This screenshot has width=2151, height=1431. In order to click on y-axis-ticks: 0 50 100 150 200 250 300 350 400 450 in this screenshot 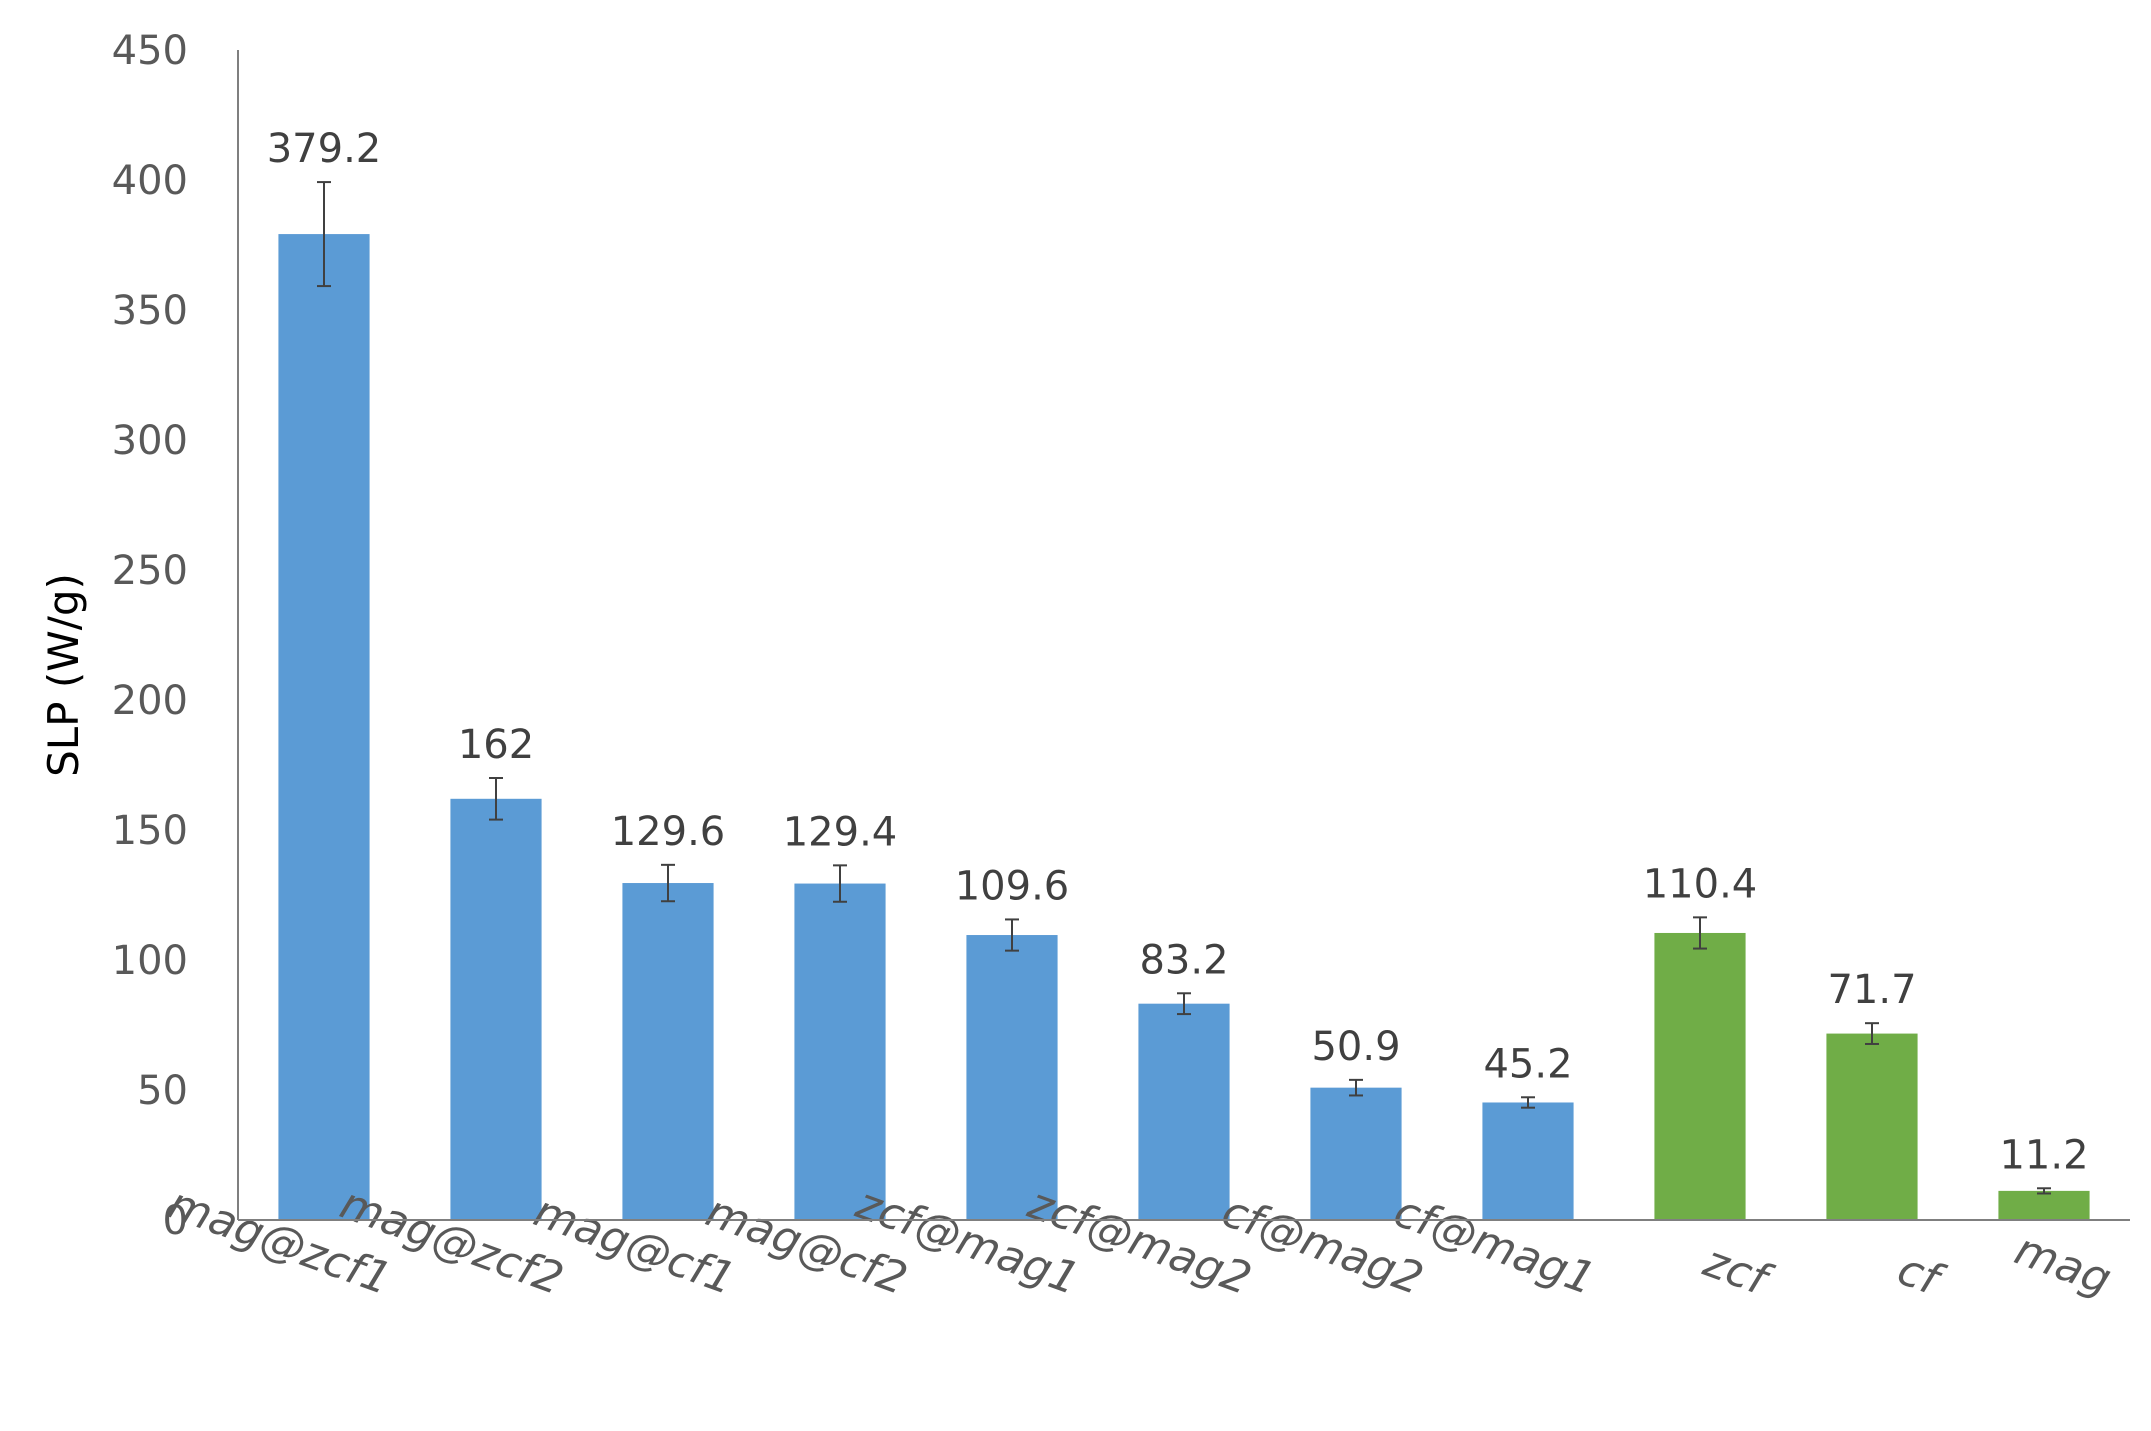, I will do `click(150, 636)`.